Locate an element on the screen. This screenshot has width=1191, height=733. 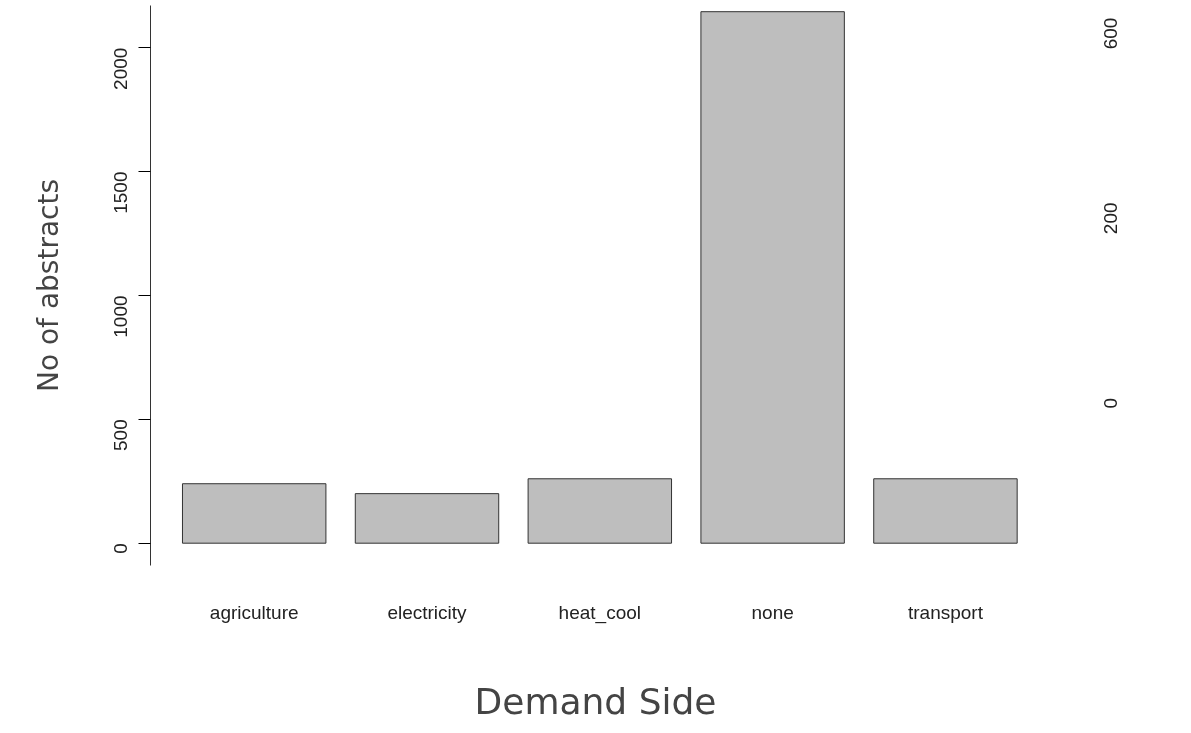
x-tick-label: none is located at coordinates (772, 612).